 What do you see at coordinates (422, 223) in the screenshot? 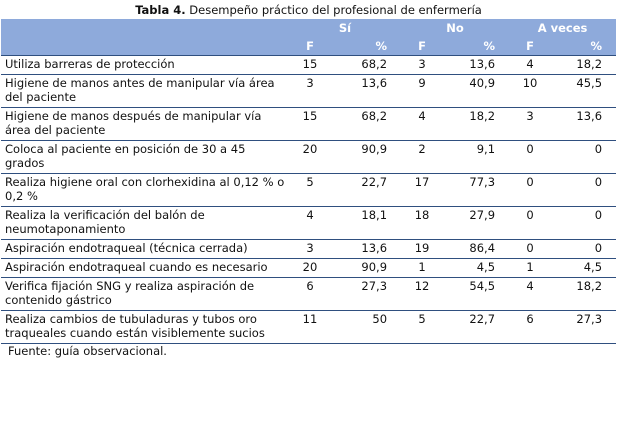
I see `frequency-cell: 18` at bounding box center [422, 223].